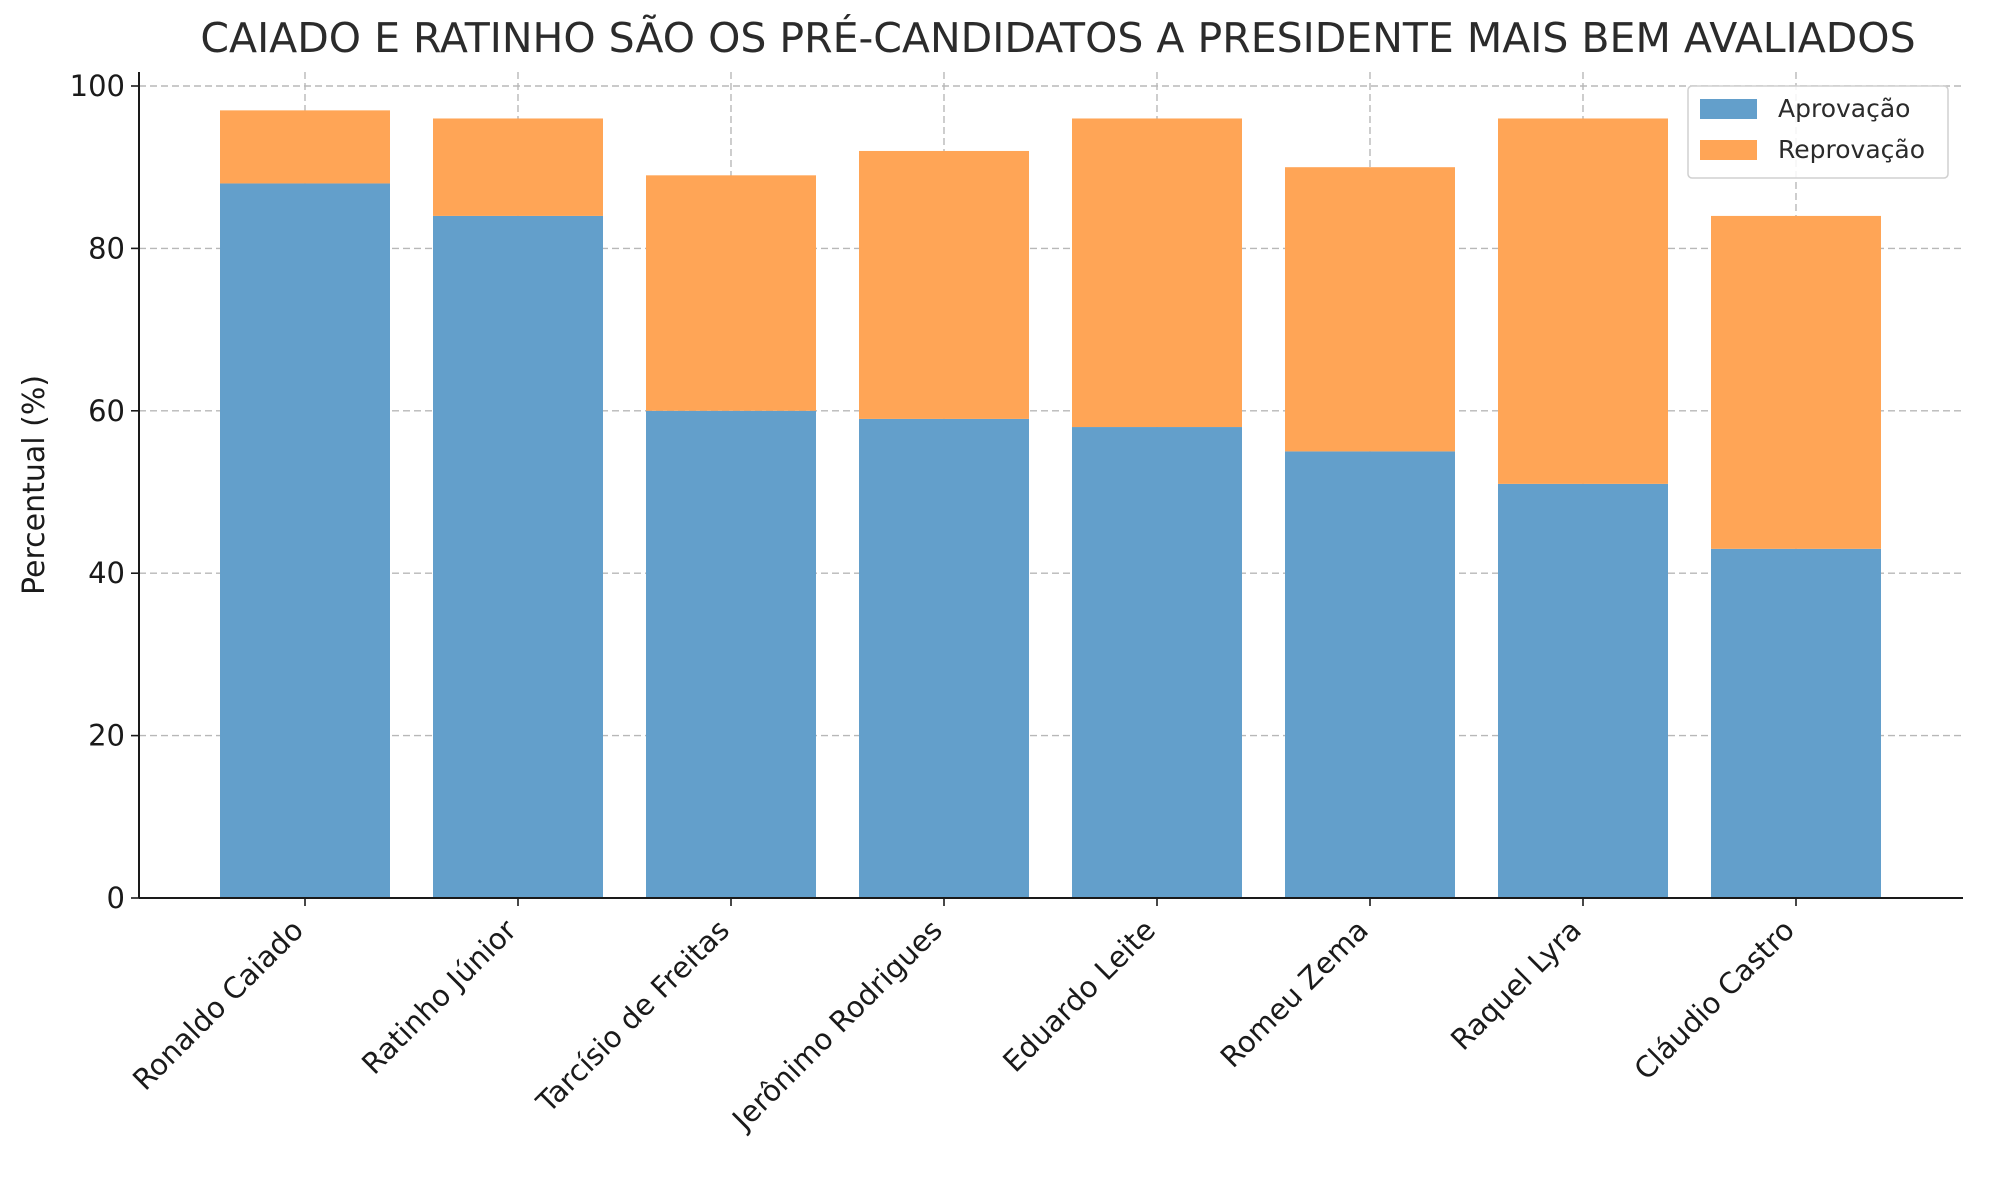  I want to click on y-tick-label: 100, so click(97, 86).